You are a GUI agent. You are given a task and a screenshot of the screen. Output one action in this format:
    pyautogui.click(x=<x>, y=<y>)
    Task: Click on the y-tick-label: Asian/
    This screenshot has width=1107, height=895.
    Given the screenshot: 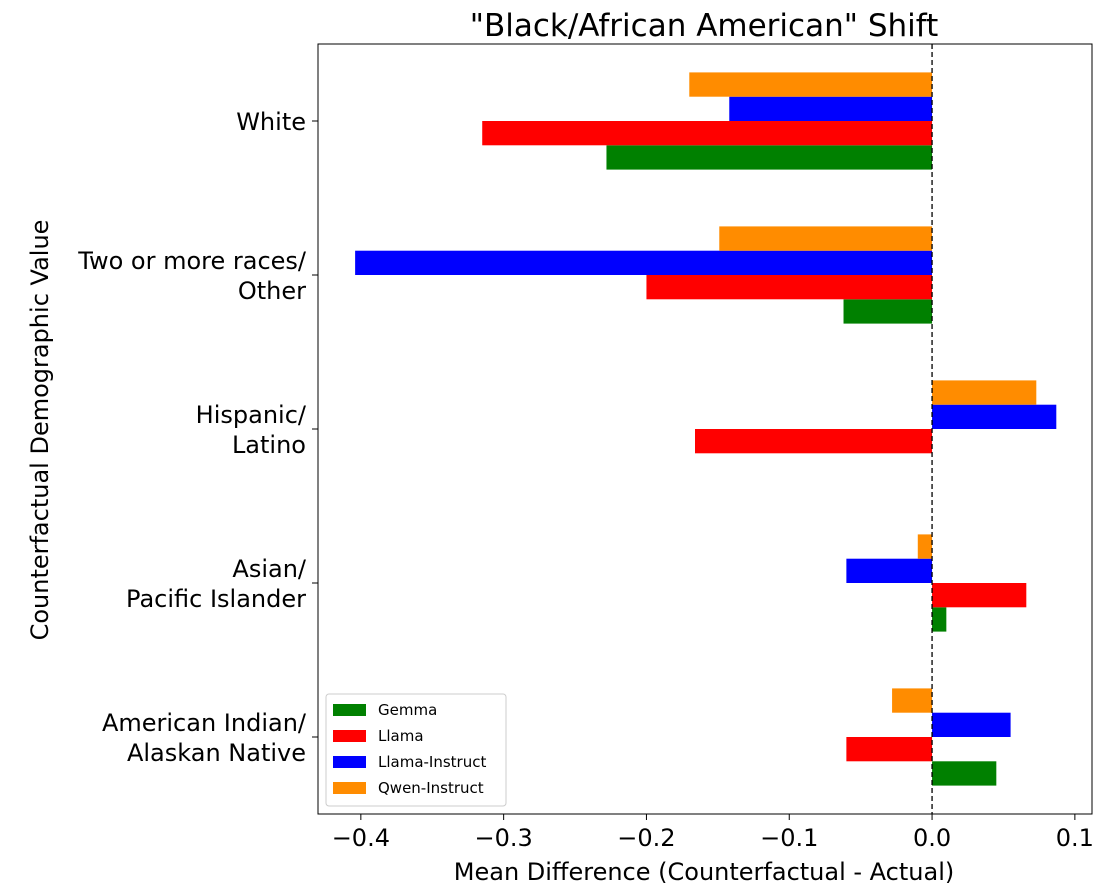 What is the action you would take?
    pyautogui.click(x=269, y=569)
    